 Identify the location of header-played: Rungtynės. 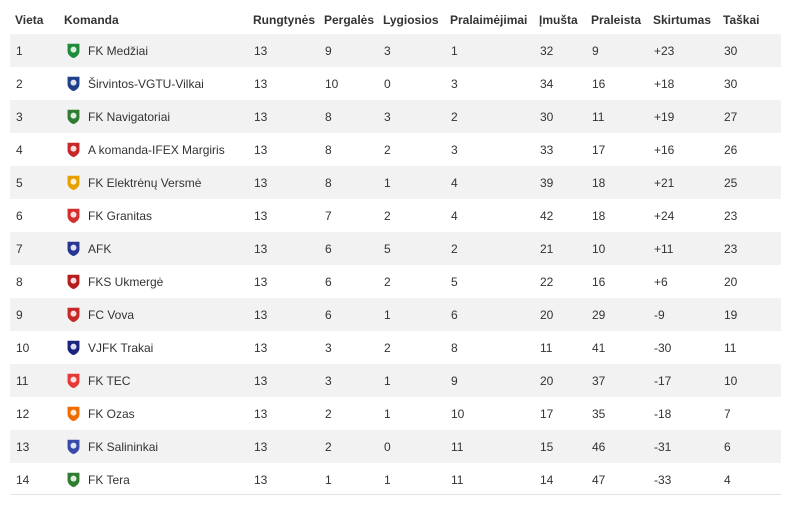
(284, 20).